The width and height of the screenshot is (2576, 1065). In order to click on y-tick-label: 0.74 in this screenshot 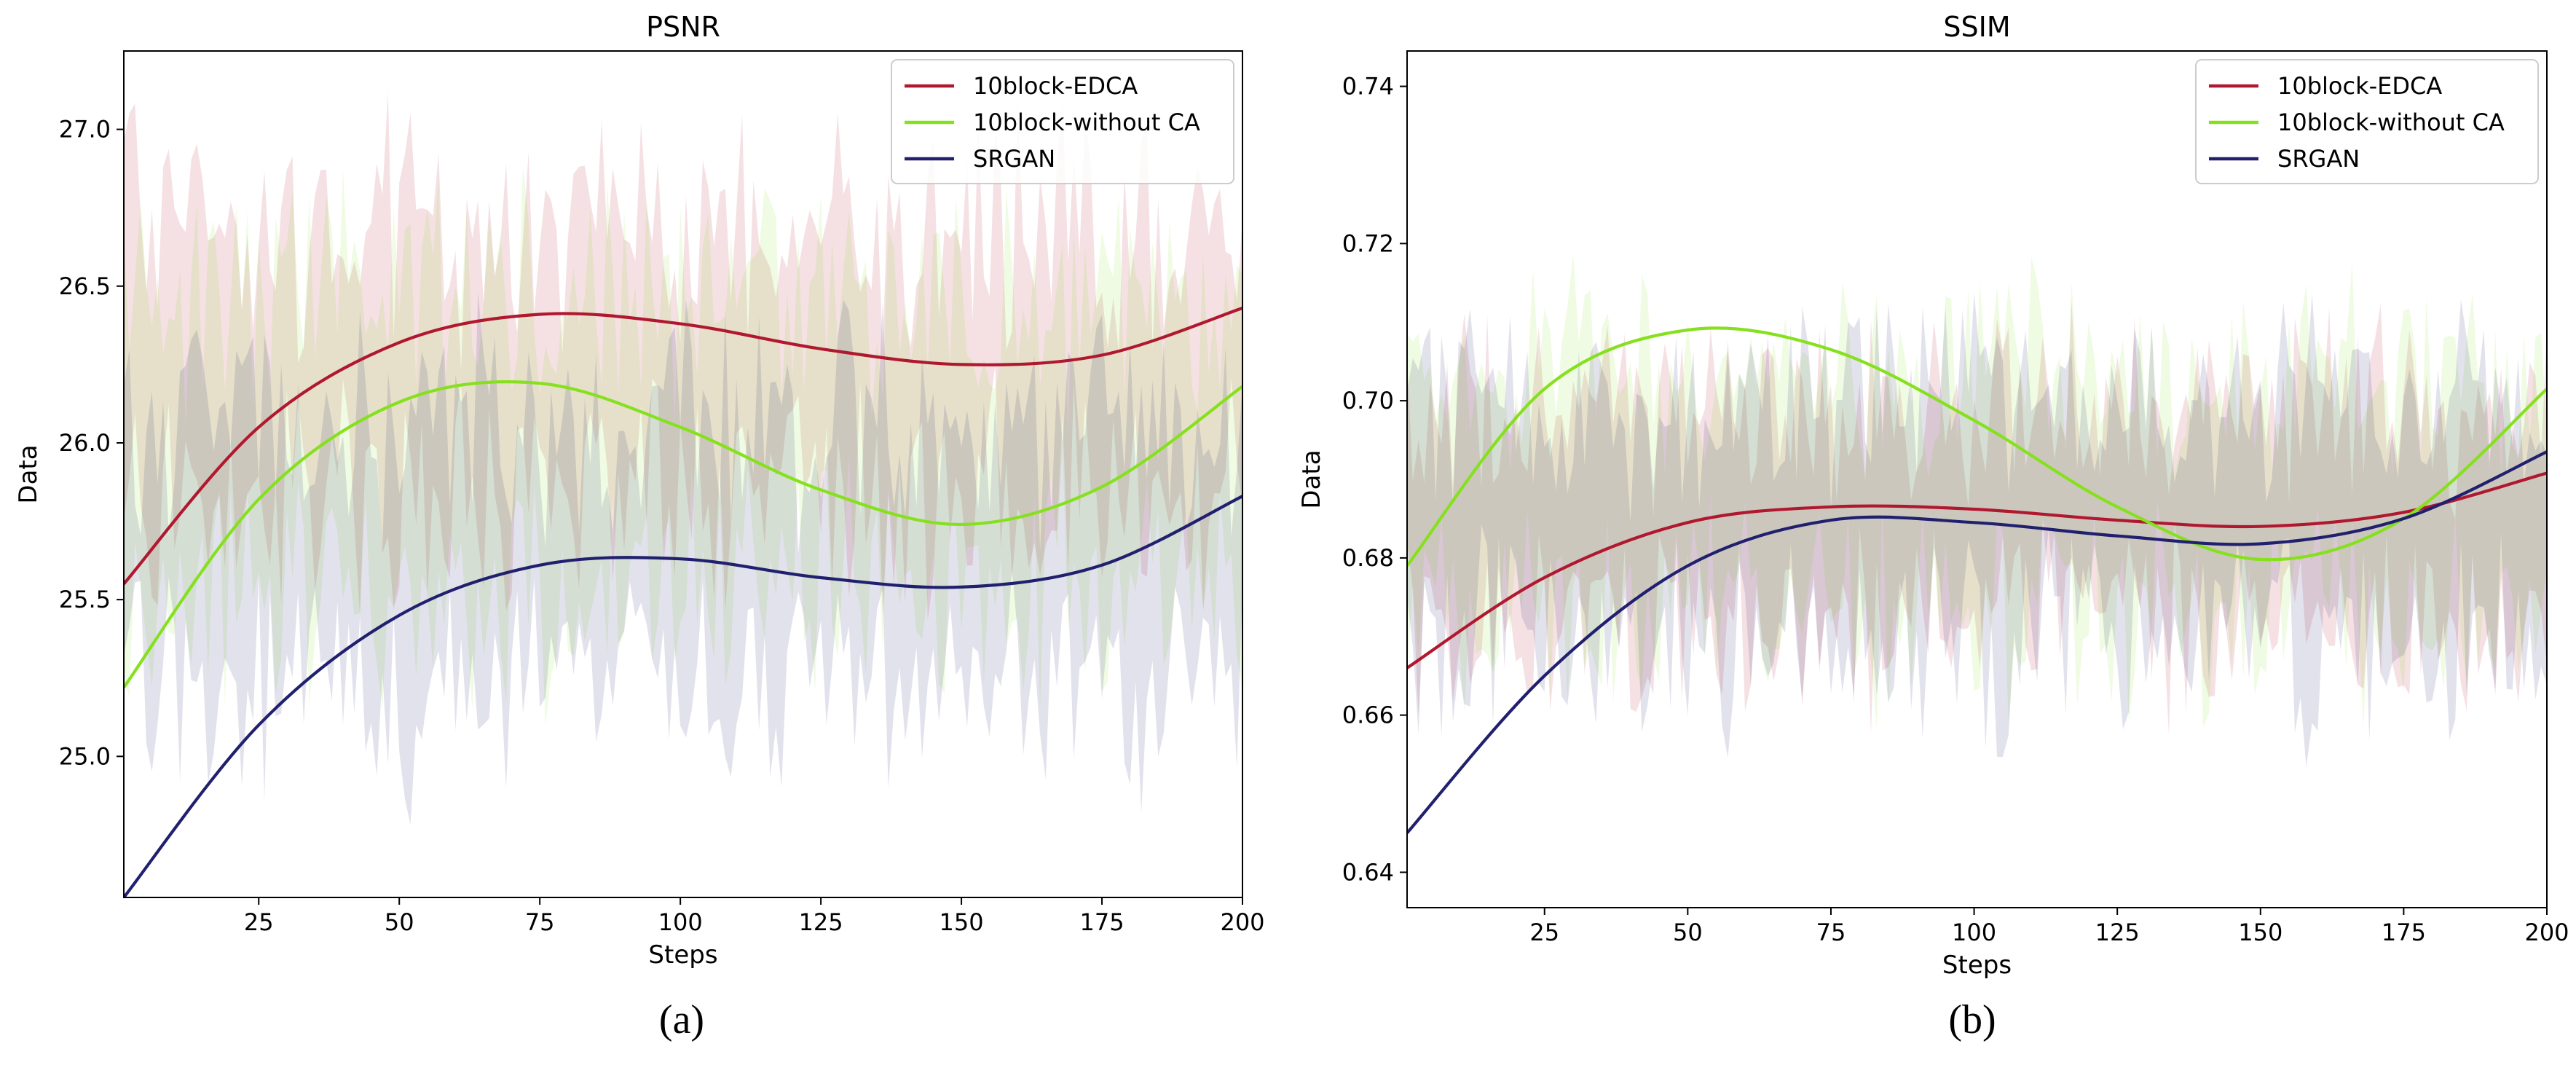, I will do `click(1368, 87)`.